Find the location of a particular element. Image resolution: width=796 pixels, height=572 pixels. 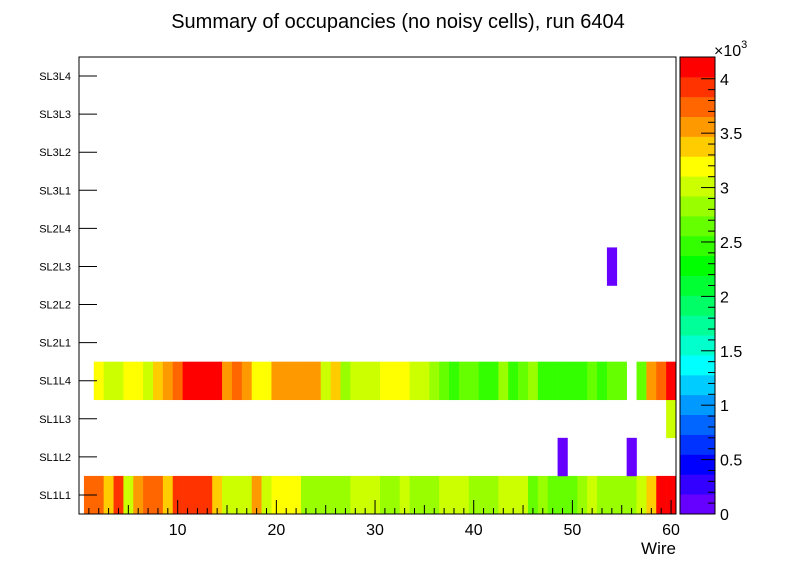

y-tick-label-sl2l3: SL2L3 is located at coordinates (55, 267).